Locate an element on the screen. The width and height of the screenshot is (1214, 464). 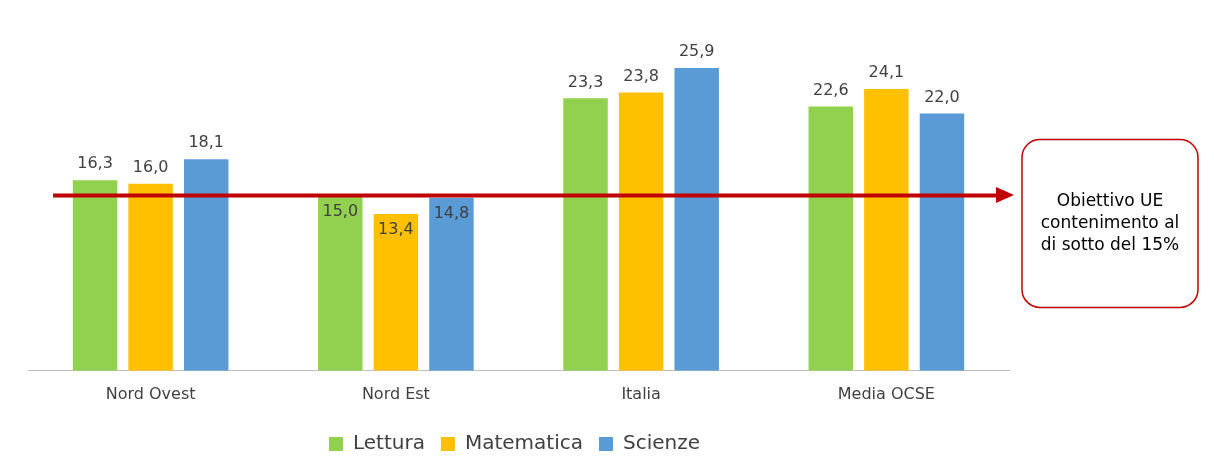
data-label: 22,0 is located at coordinates (942, 96).